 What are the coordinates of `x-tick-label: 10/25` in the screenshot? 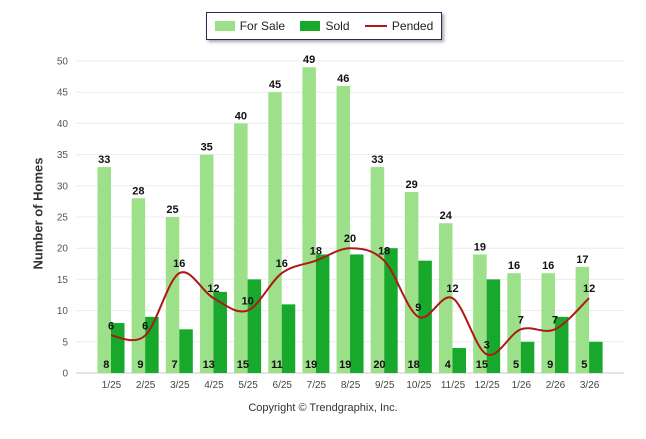 It's located at (418, 385).